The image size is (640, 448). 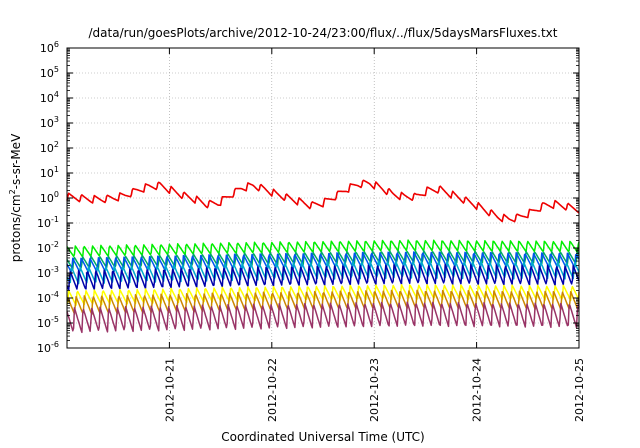 I want to click on y-axis-label-prefix: protons/cm, so click(x=16, y=228).